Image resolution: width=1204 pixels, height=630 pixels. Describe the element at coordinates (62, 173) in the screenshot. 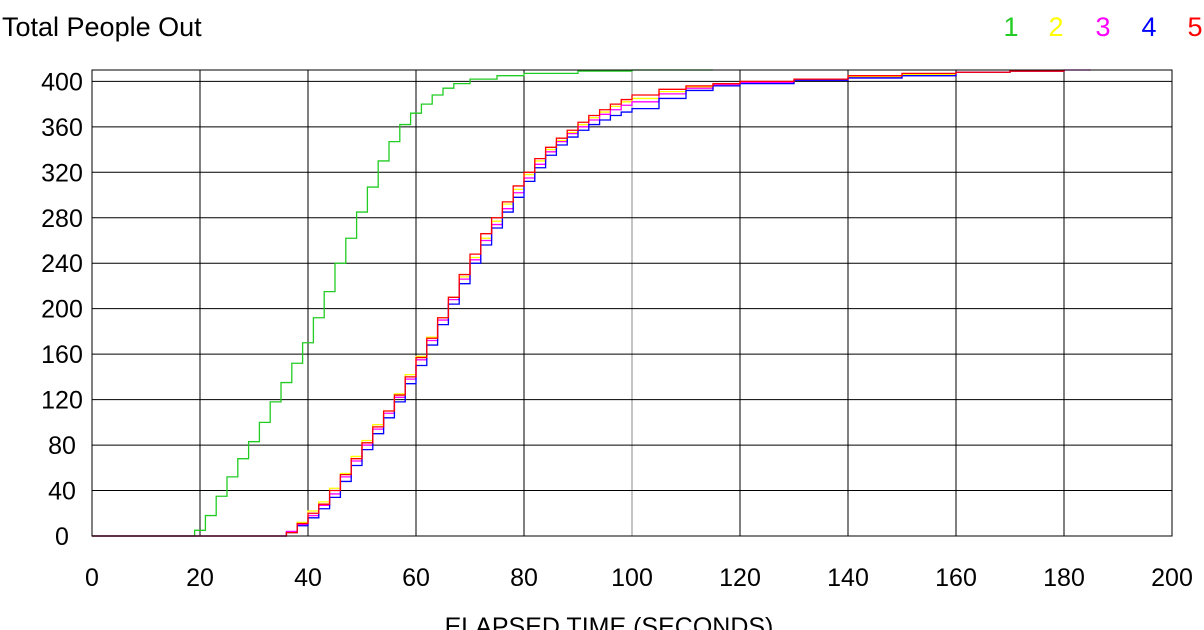

I see `y-tick-label: 320` at that location.